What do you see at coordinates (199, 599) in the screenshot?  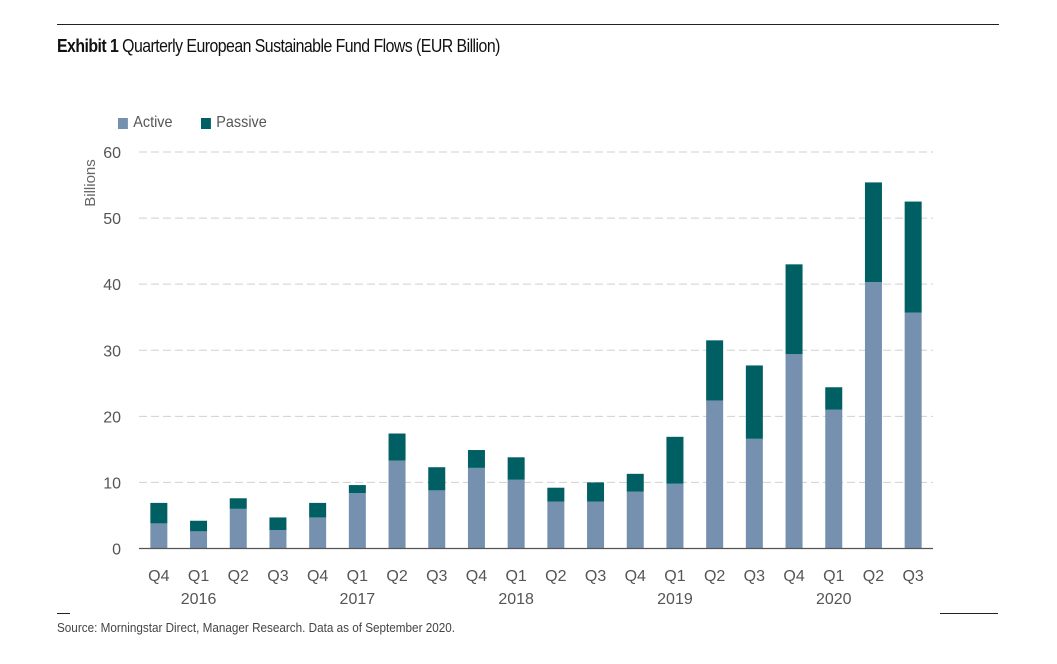 I see `x-year-label: 2016` at bounding box center [199, 599].